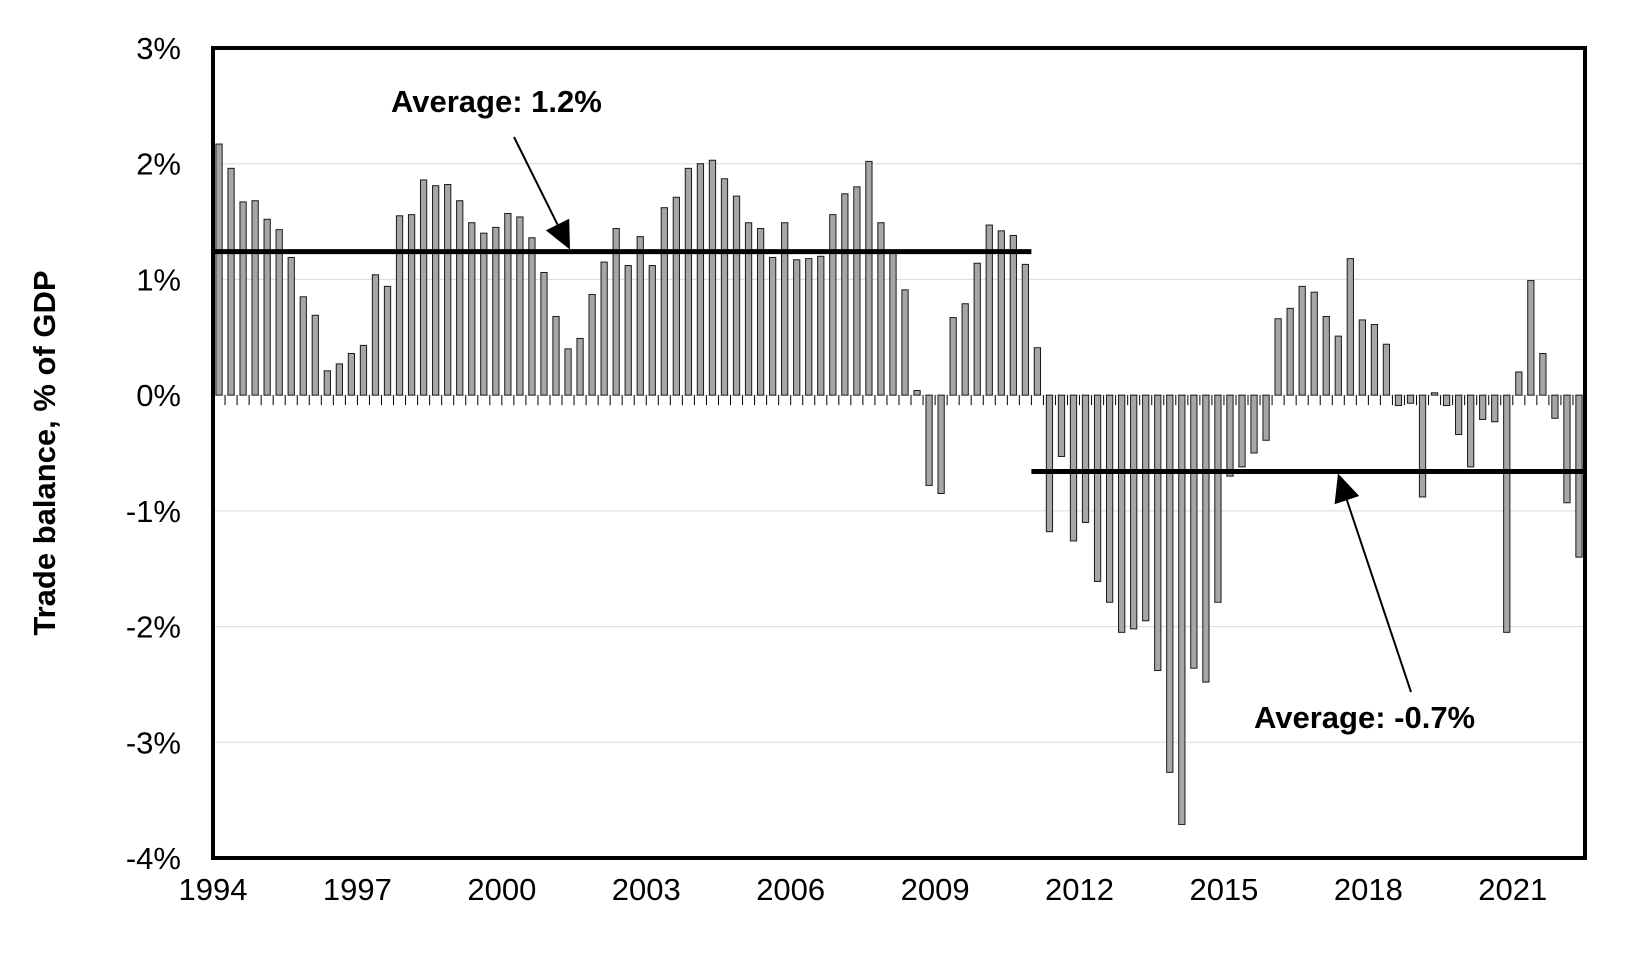 This screenshot has height=973, width=1632. Describe the element at coordinates (158, 395) in the screenshot. I see `y-tick-label: 0%` at that location.